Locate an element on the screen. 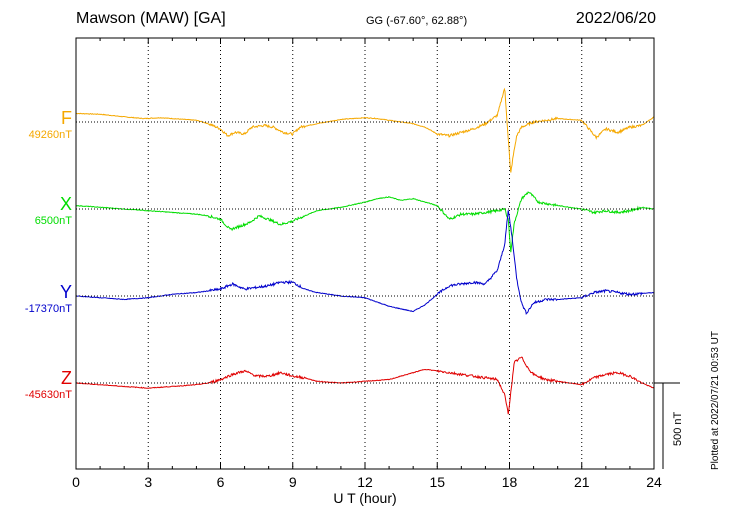  date-label: 2022/06/20 is located at coordinates (615, 18).